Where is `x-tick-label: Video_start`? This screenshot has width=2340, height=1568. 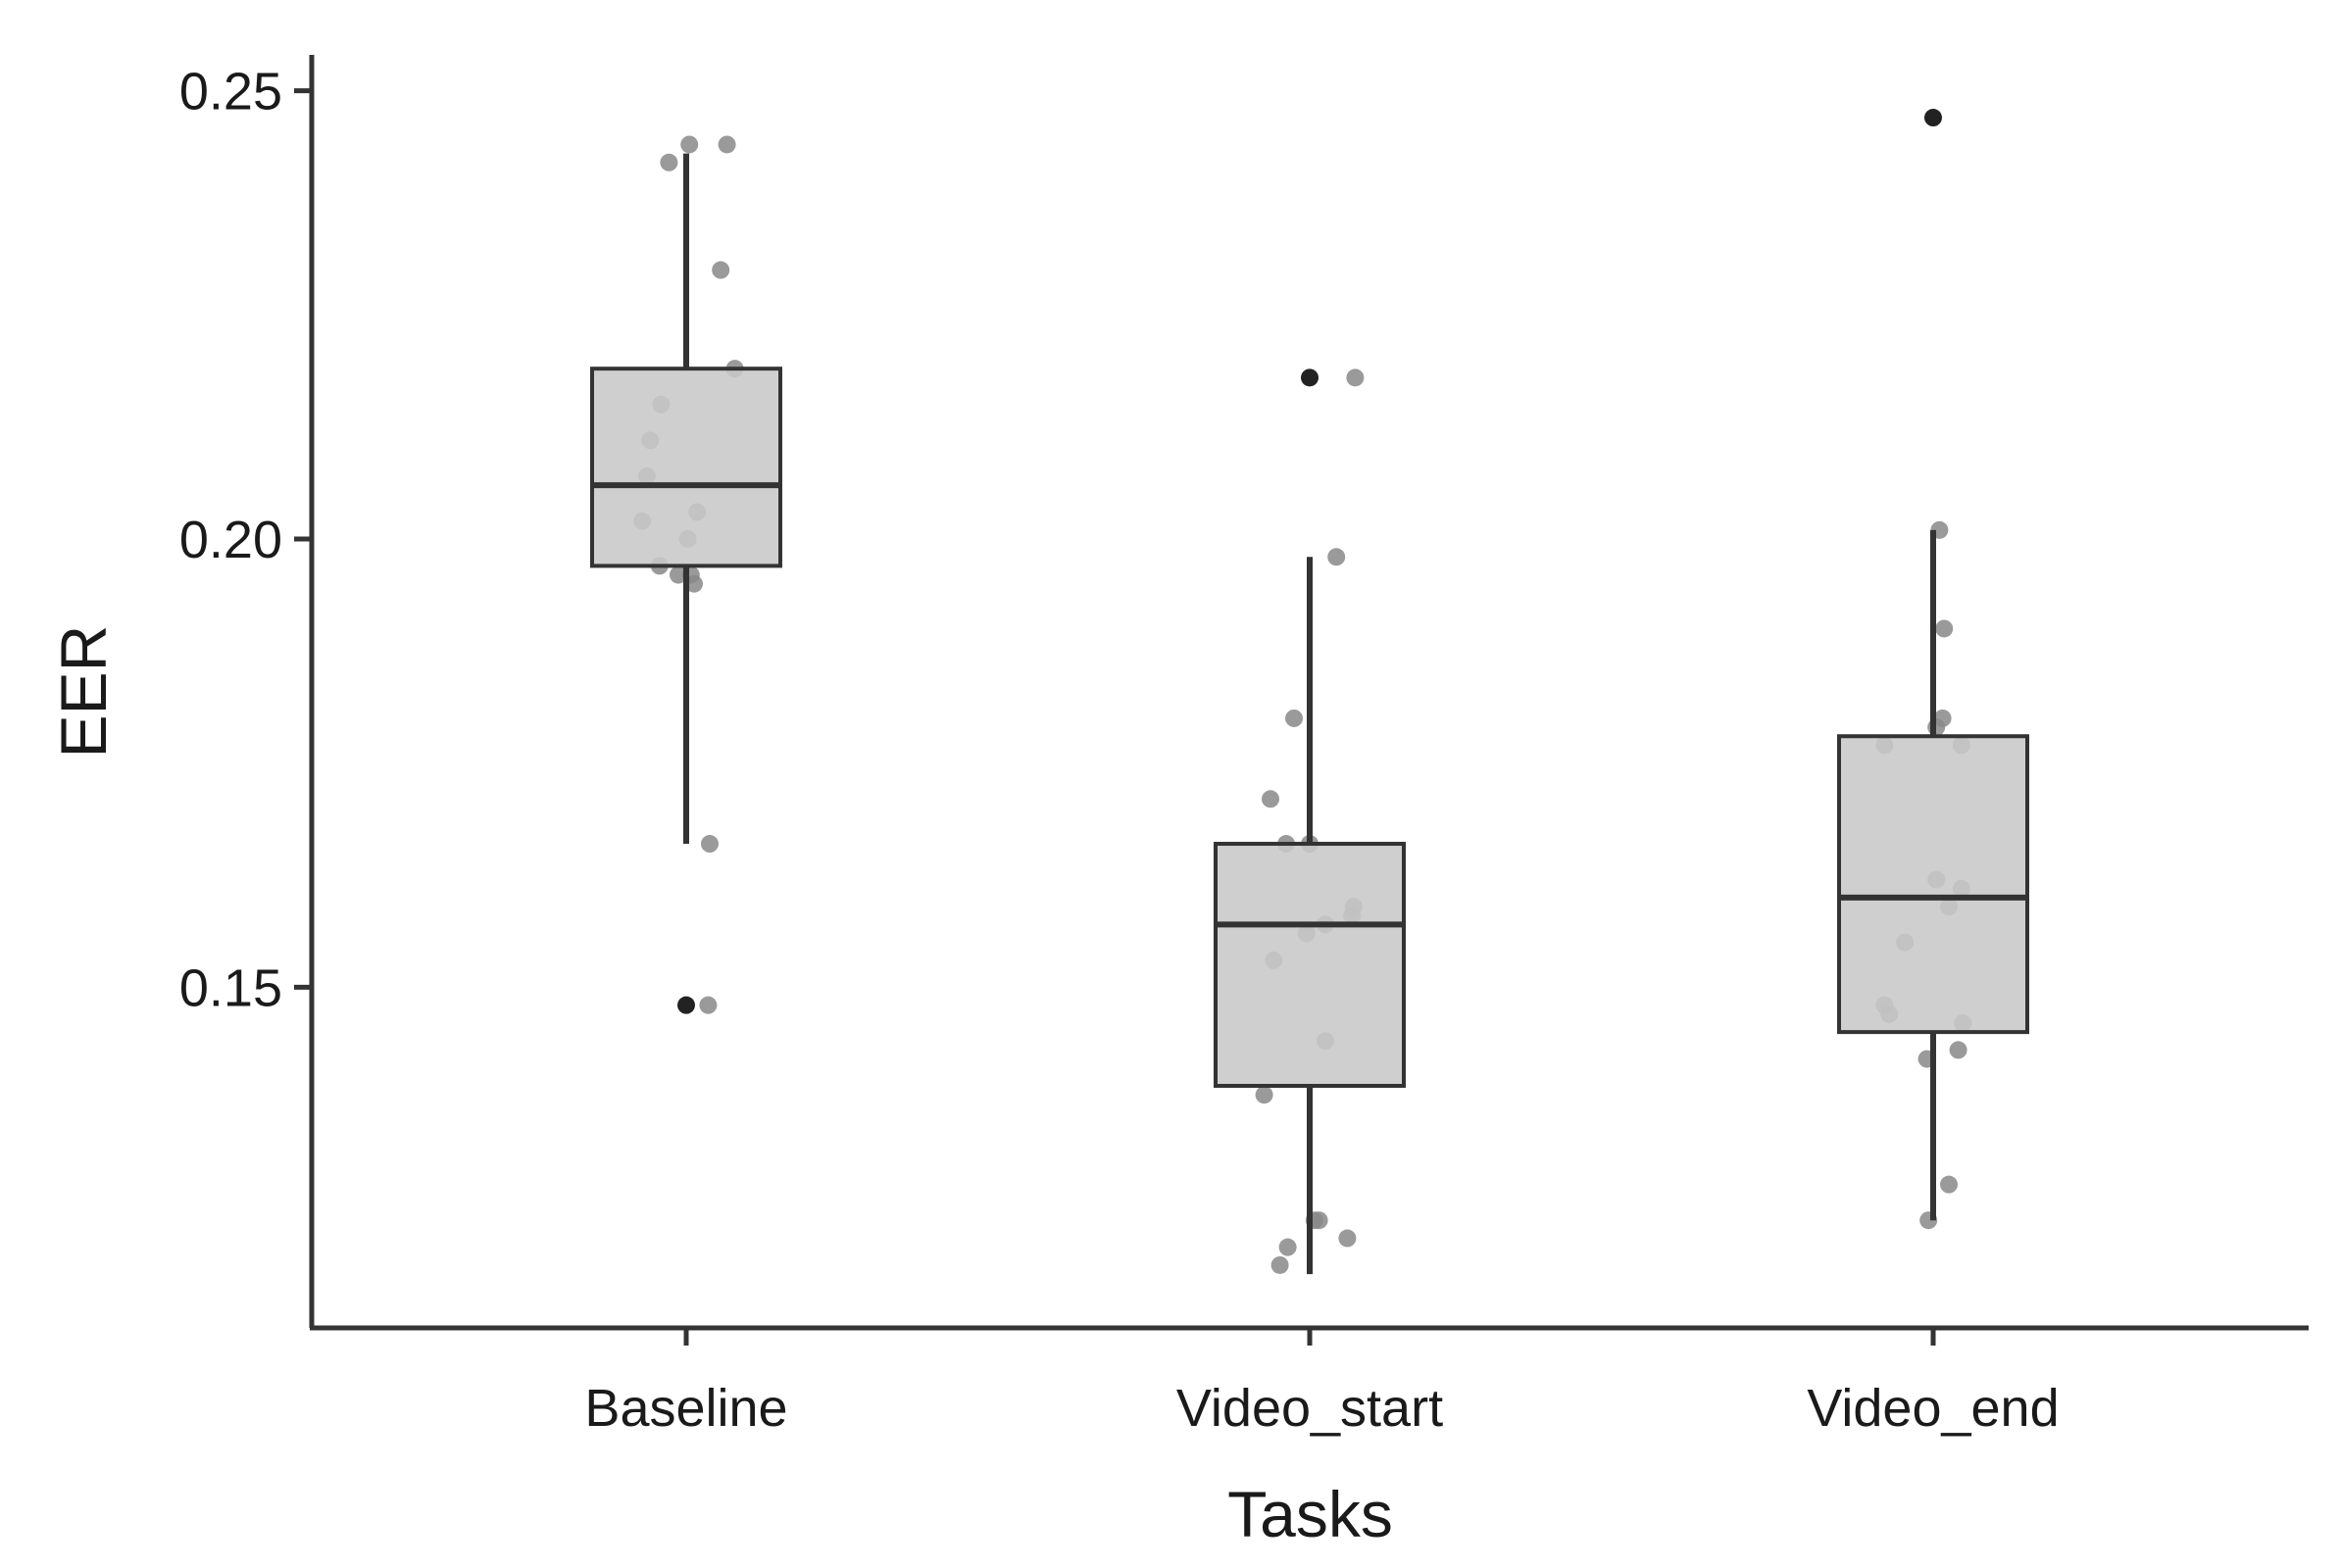 x-tick-label: Video_start is located at coordinates (1309, 1408).